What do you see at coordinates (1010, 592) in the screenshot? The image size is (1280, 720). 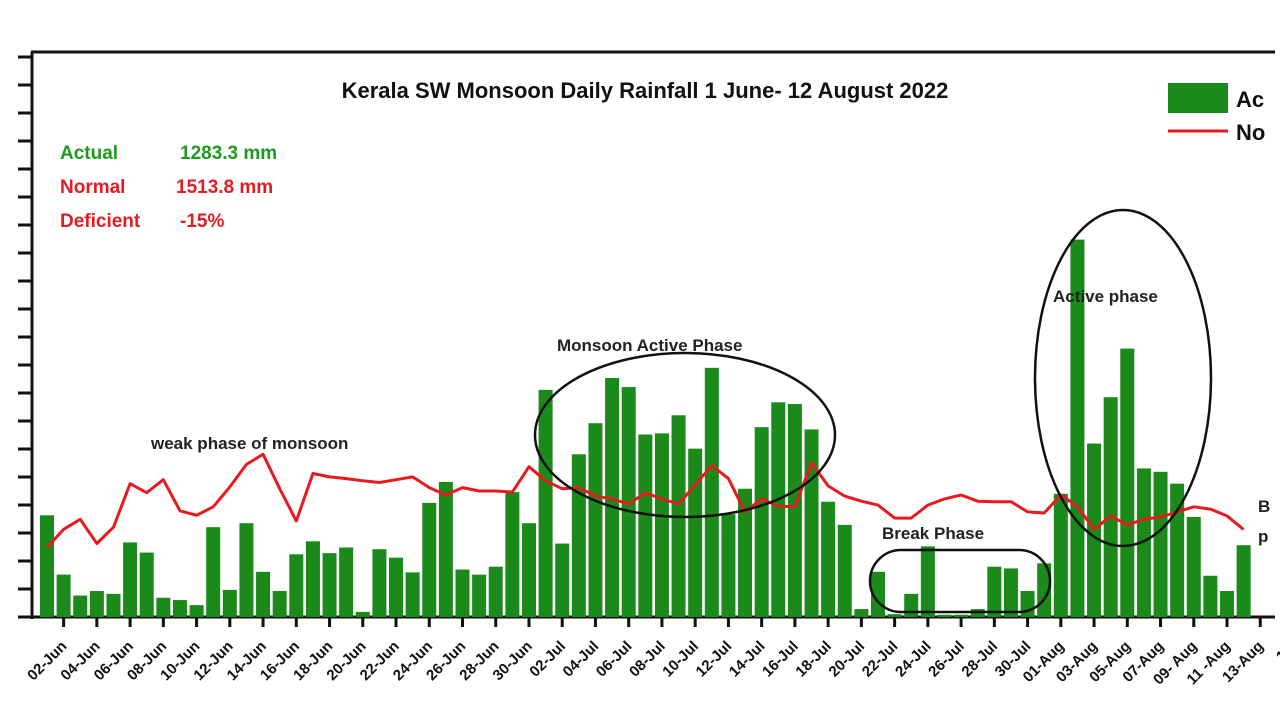 I see `bar-29-Jul` at bounding box center [1010, 592].